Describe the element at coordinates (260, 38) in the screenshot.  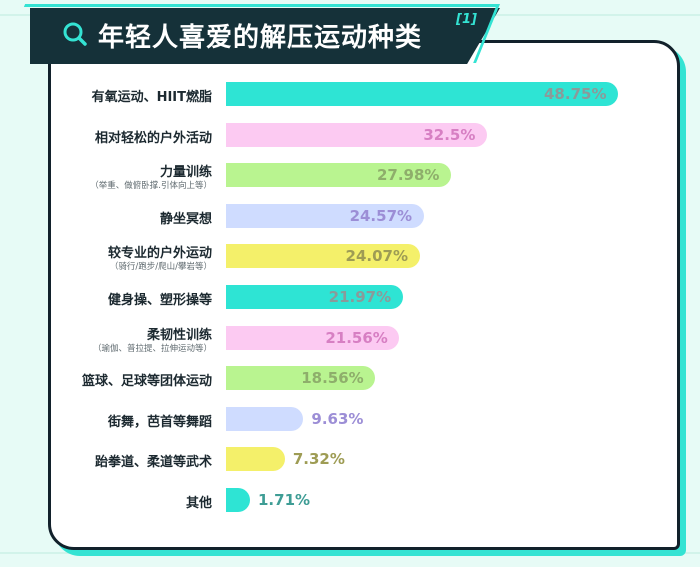
I see `page-title: 年轻人喜爱的解压运动种类` at that location.